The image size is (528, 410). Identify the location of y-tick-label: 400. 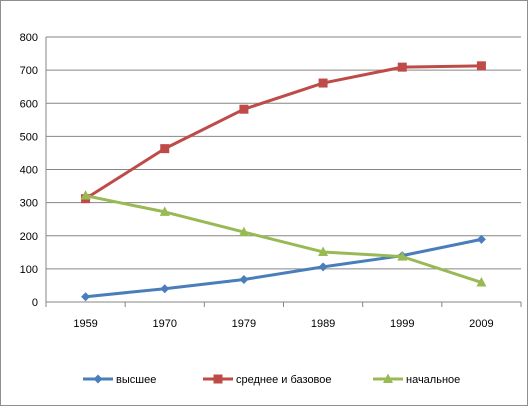
(29, 171).